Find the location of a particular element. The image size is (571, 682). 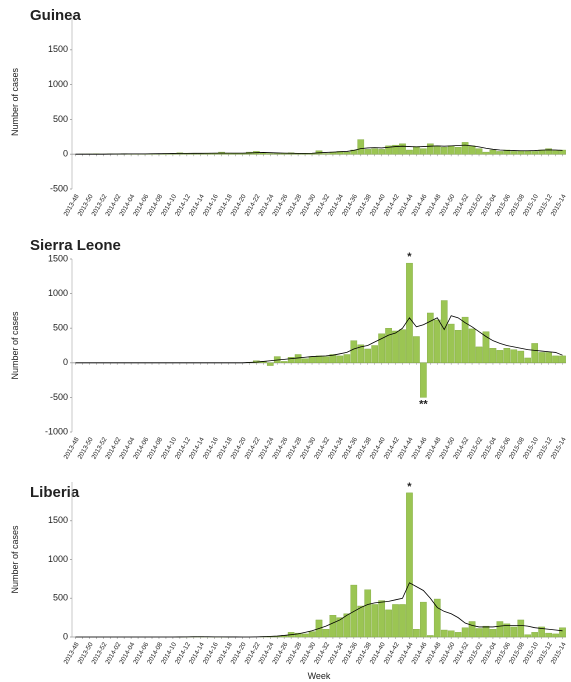

chart-title: Liberia is located at coordinates (55, 492).